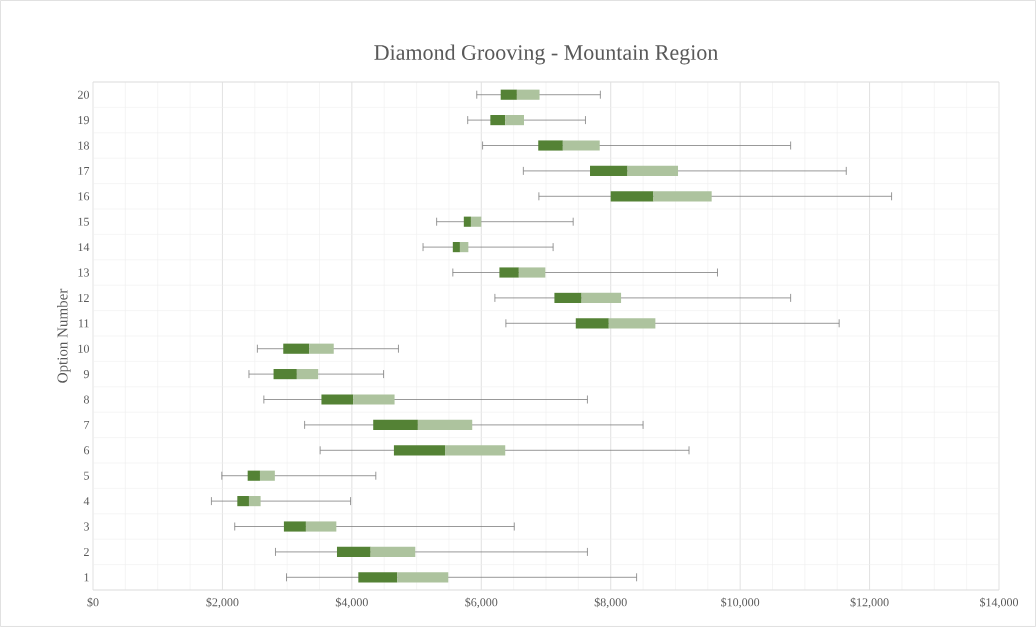 The image size is (1036, 627). What do you see at coordinates (87, 475) in the screenshot?
I see `y-tick-label: 5` at bounding box center [87, 475].